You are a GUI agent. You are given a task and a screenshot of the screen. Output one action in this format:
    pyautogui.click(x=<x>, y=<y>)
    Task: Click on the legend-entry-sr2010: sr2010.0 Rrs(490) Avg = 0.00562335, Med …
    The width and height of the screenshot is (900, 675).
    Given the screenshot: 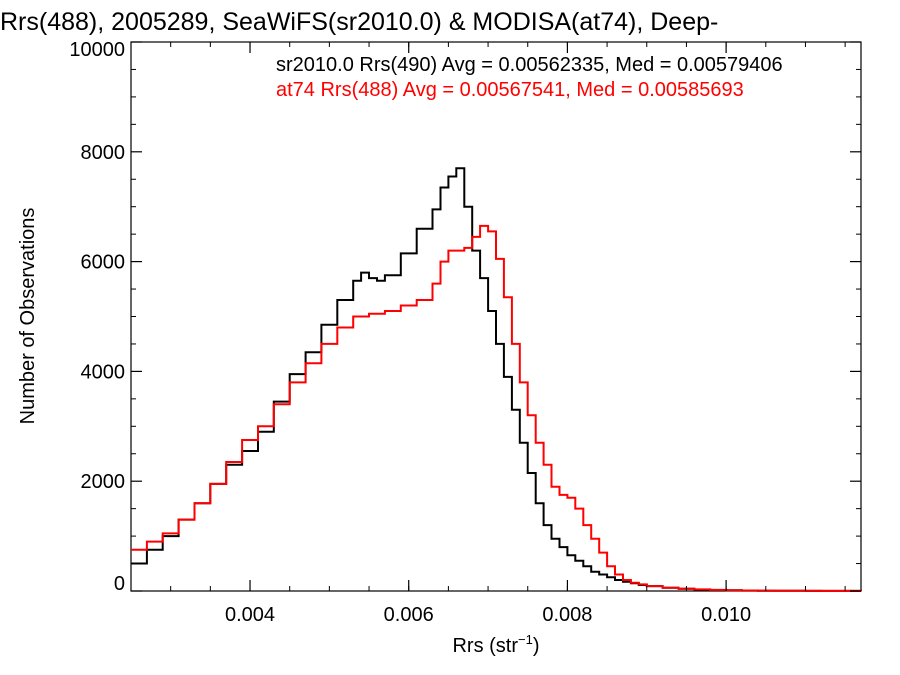 What is the action you would take?
    pyautogui.click(x=529, y=65)
    